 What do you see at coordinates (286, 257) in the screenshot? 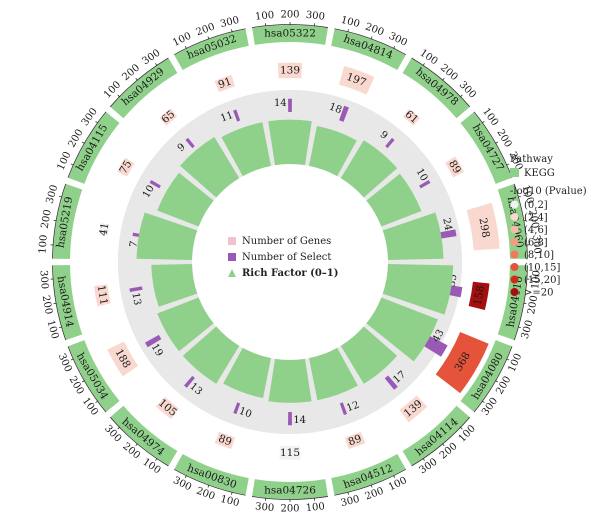
I see `legend-label: Number of Select` at bounding box center [286, 257].